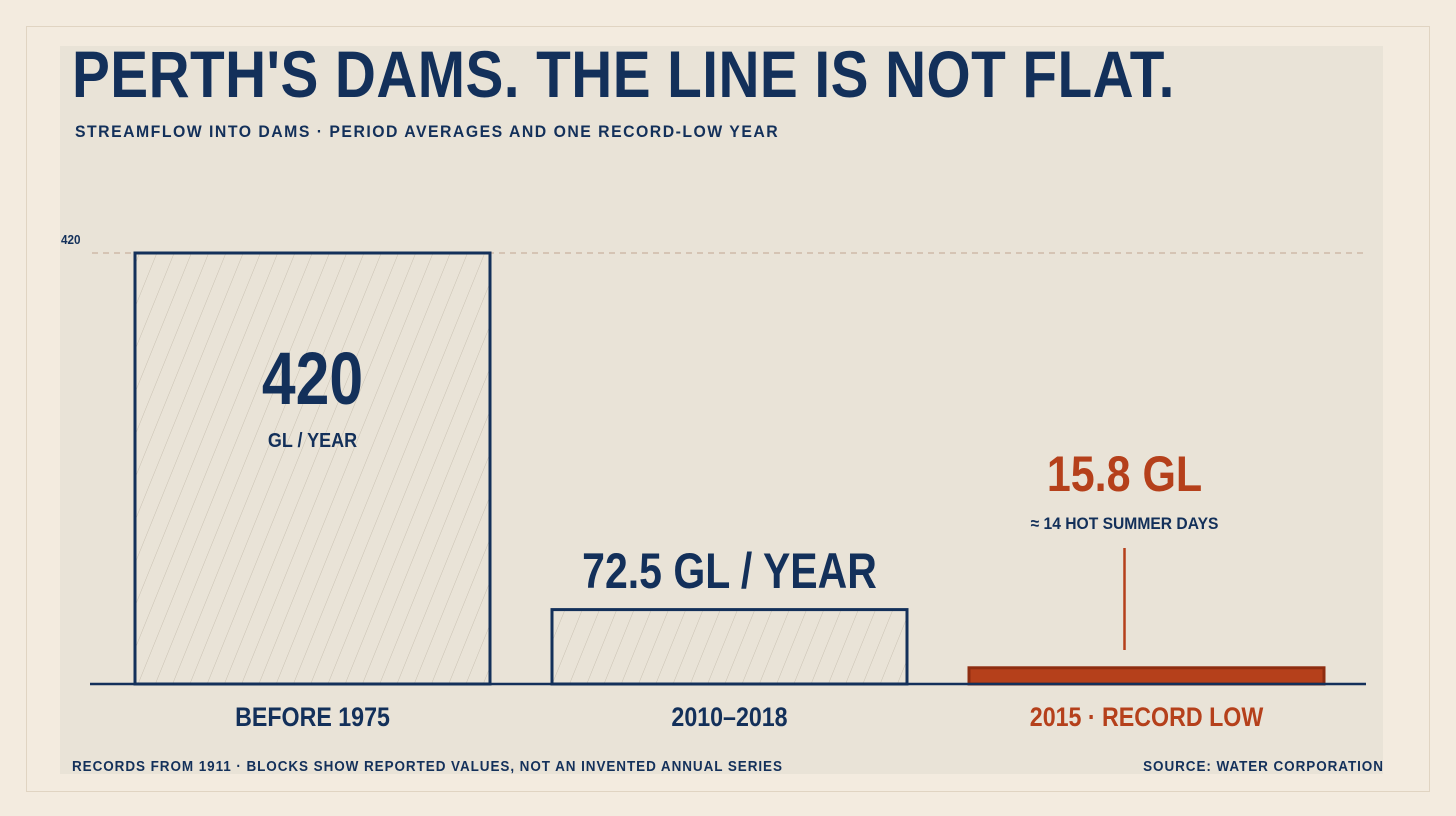 This screenshot has height=816, width=1456. What do you see at coordinates (71, 239) in the screenshot?
I see `reference-line-label: 420` at bounding box center [71, 239].